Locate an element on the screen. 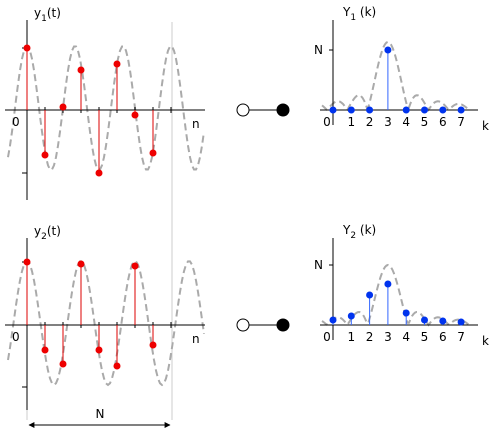  panel-label: Y1 (k) is located at coordinates (359, 14).